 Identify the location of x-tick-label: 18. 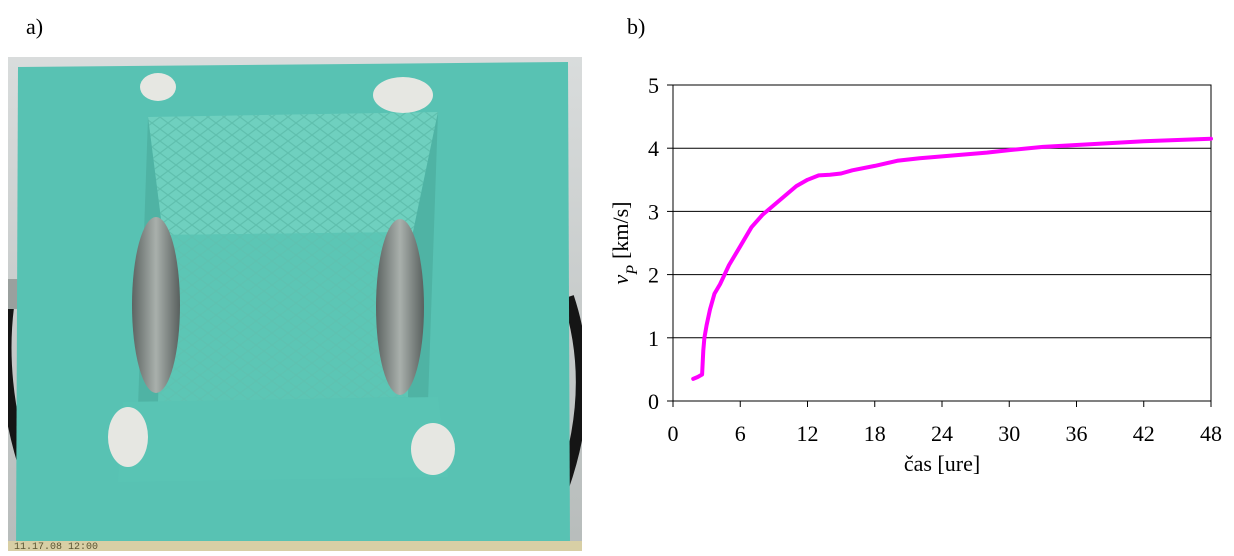
(875, 433).